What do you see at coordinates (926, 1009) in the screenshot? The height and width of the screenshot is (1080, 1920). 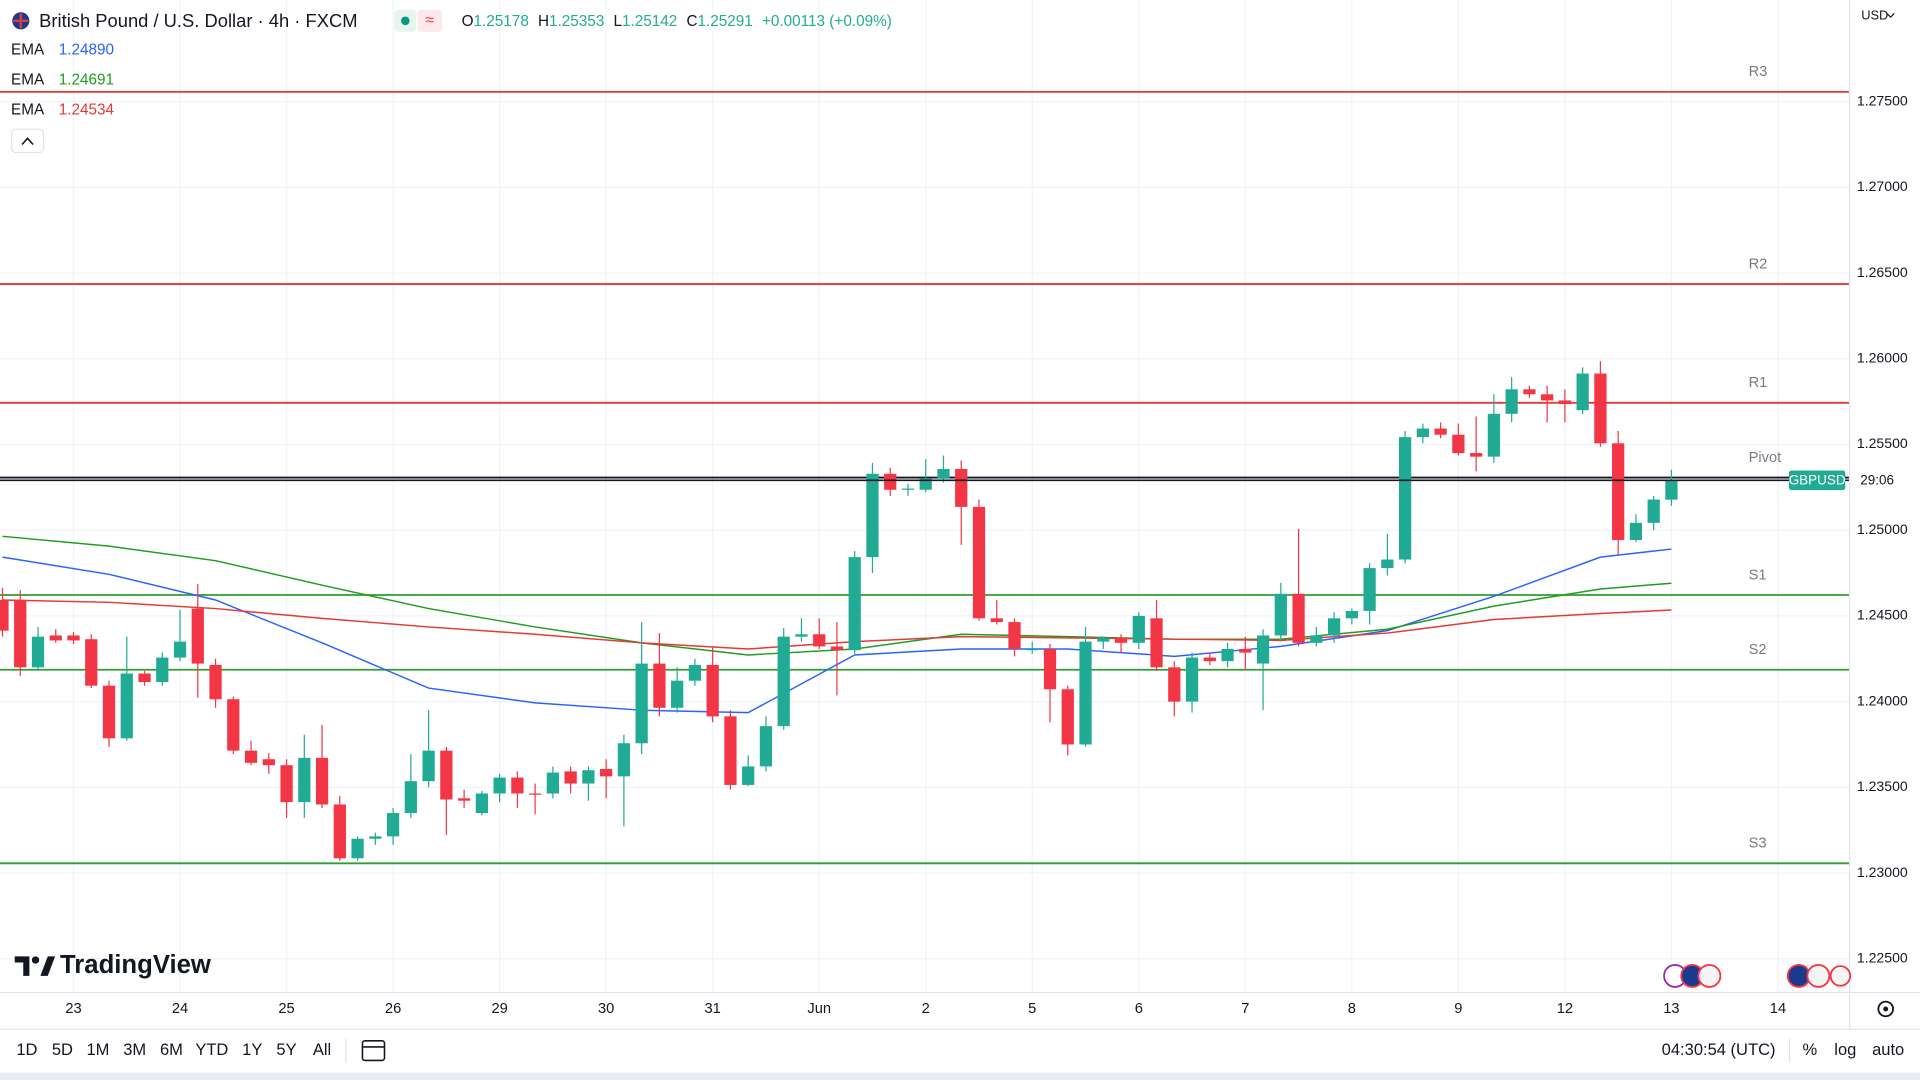 I see `x-tick-label: 2` at bounding box center [926, 1009].